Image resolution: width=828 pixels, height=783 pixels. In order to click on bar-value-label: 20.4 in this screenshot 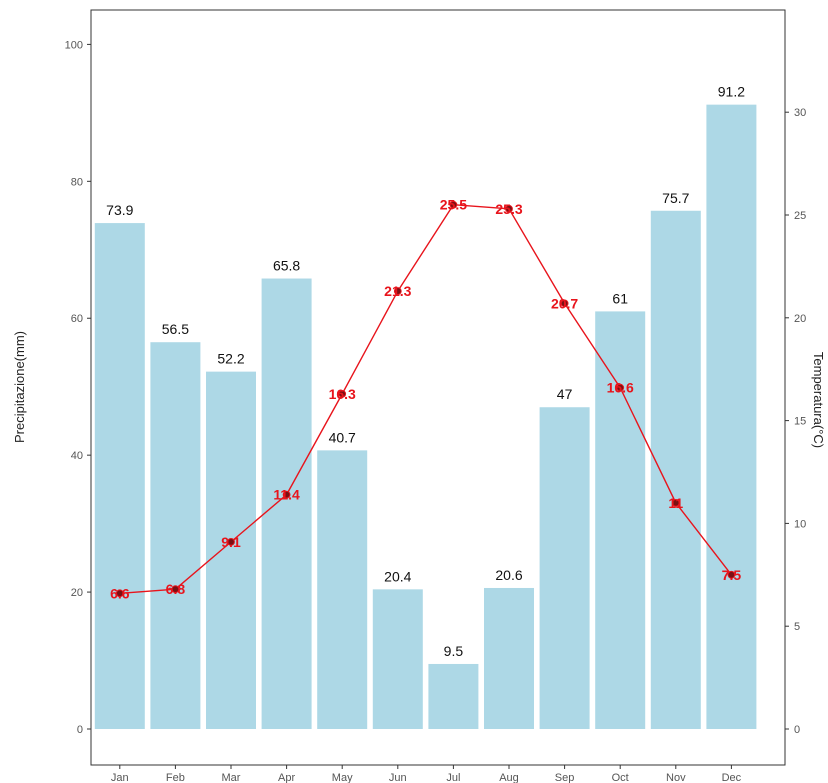, I will do `click(397, 576)`.